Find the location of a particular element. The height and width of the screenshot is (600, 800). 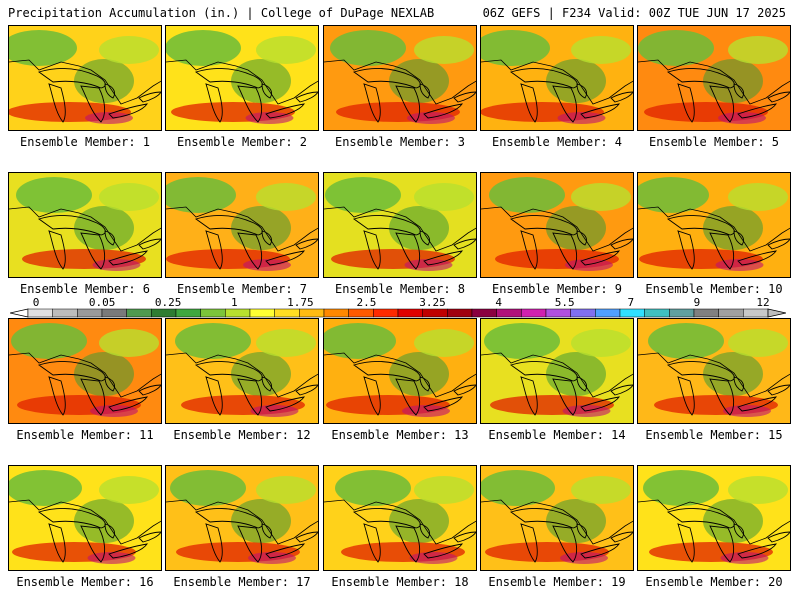

ensemble-member-label: Ensemble Member: 4 is located at coordinates (557, 142).